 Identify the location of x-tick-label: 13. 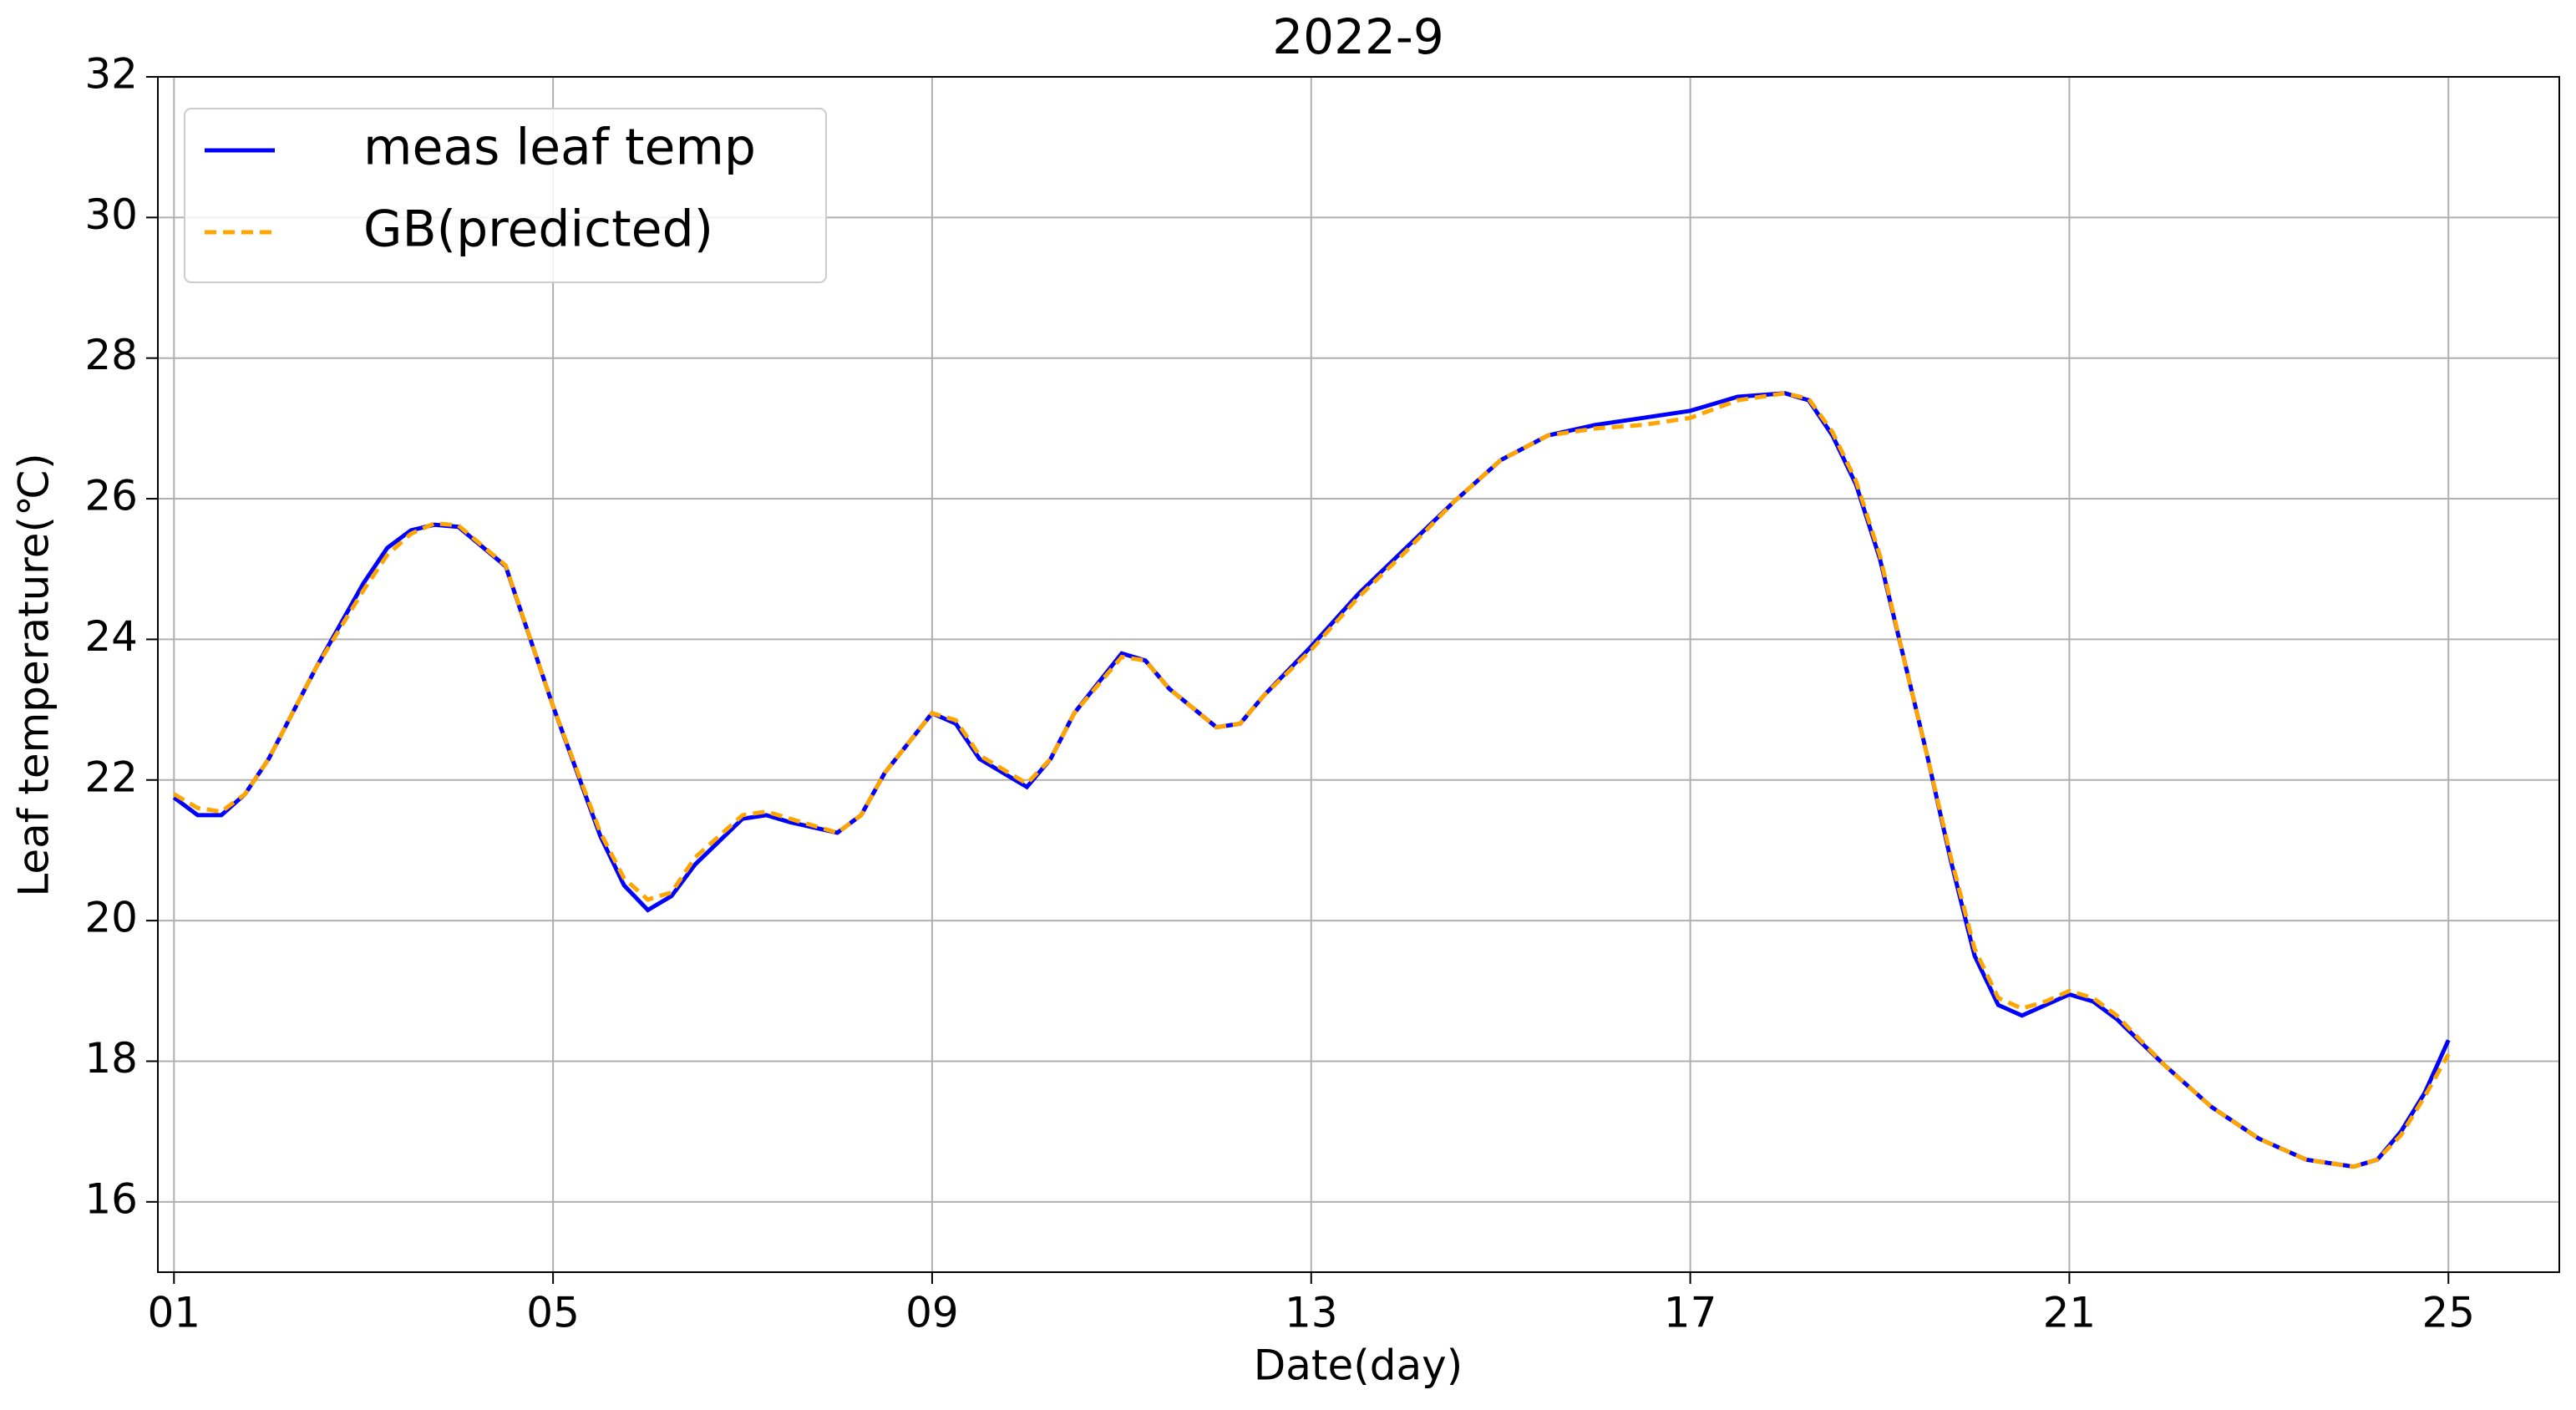
(1311, 1313).